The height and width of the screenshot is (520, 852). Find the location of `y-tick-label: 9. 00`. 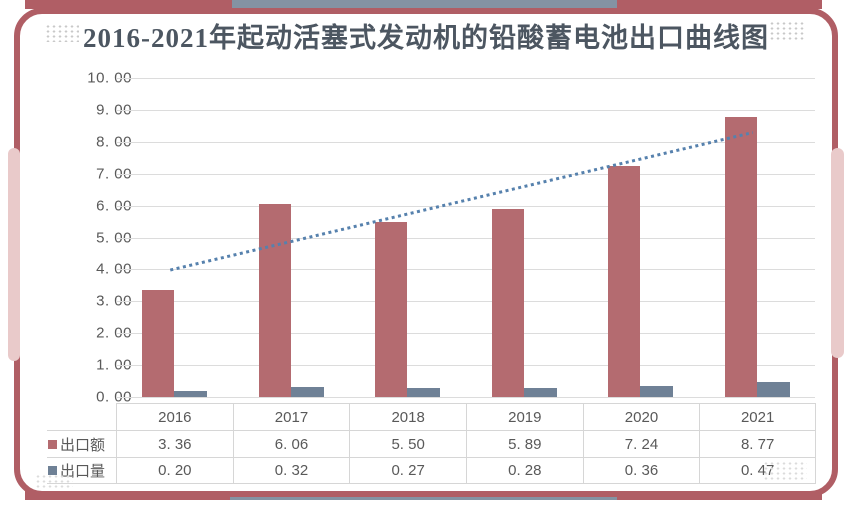

y-tick-label: 9. 00 is located at coordinates (114, 110).